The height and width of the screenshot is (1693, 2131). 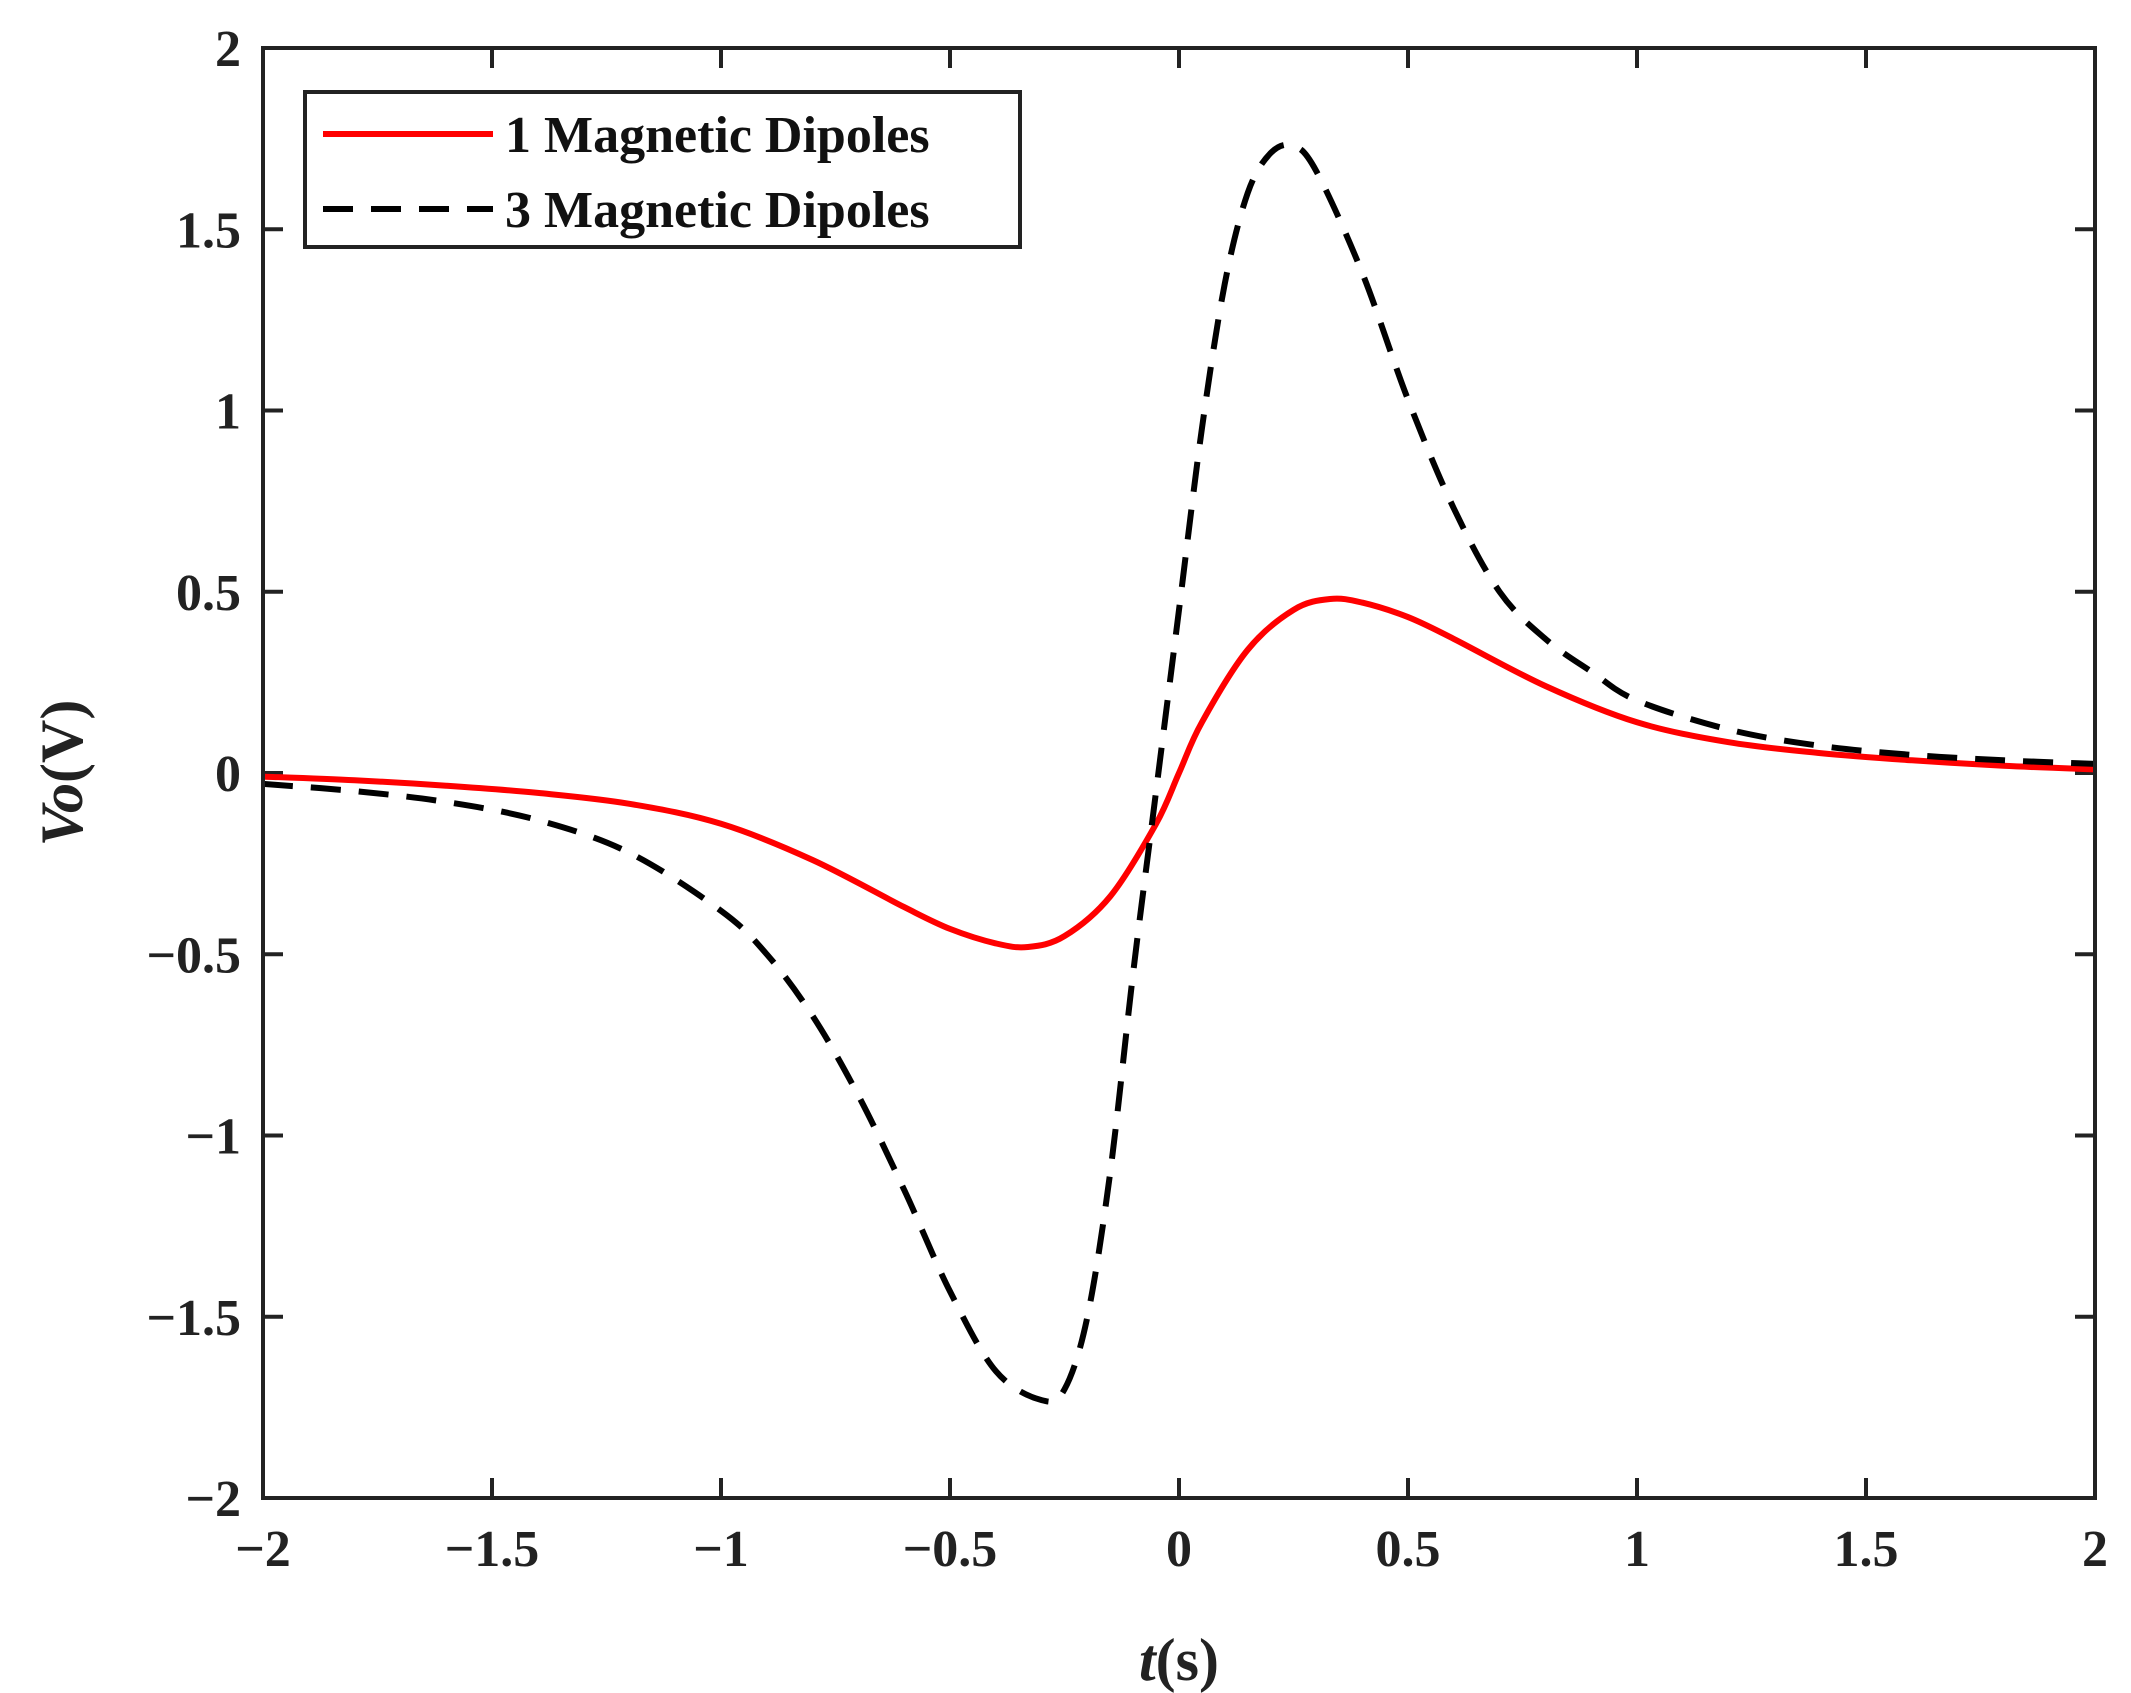 What do you see at coordinates (1179, 1549) in the screenshot?
I see `x-tick-label: 0` at bounding box center [1179, 1549].